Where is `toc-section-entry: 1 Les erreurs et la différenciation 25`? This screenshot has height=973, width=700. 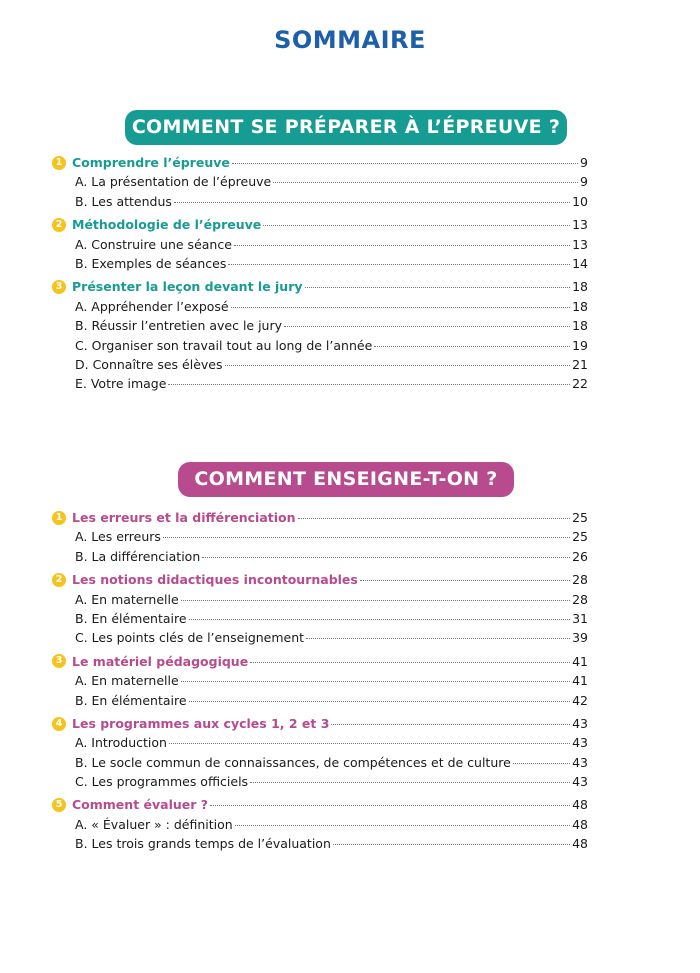 toc-section-entry: 1 Les erreurs et la différenciation 25 is located at coordinates (320, 517).